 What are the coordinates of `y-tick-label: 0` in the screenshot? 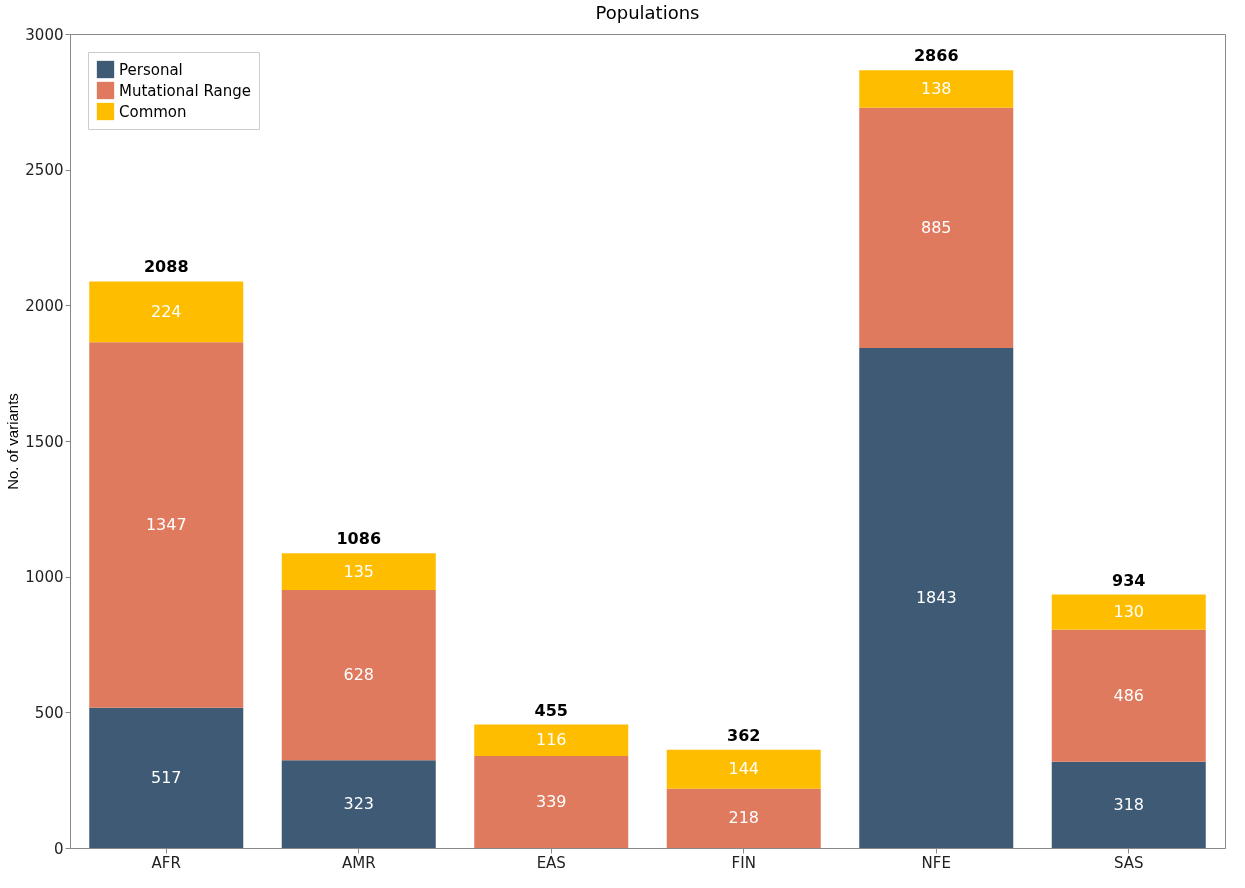 It's located at (58, 848).